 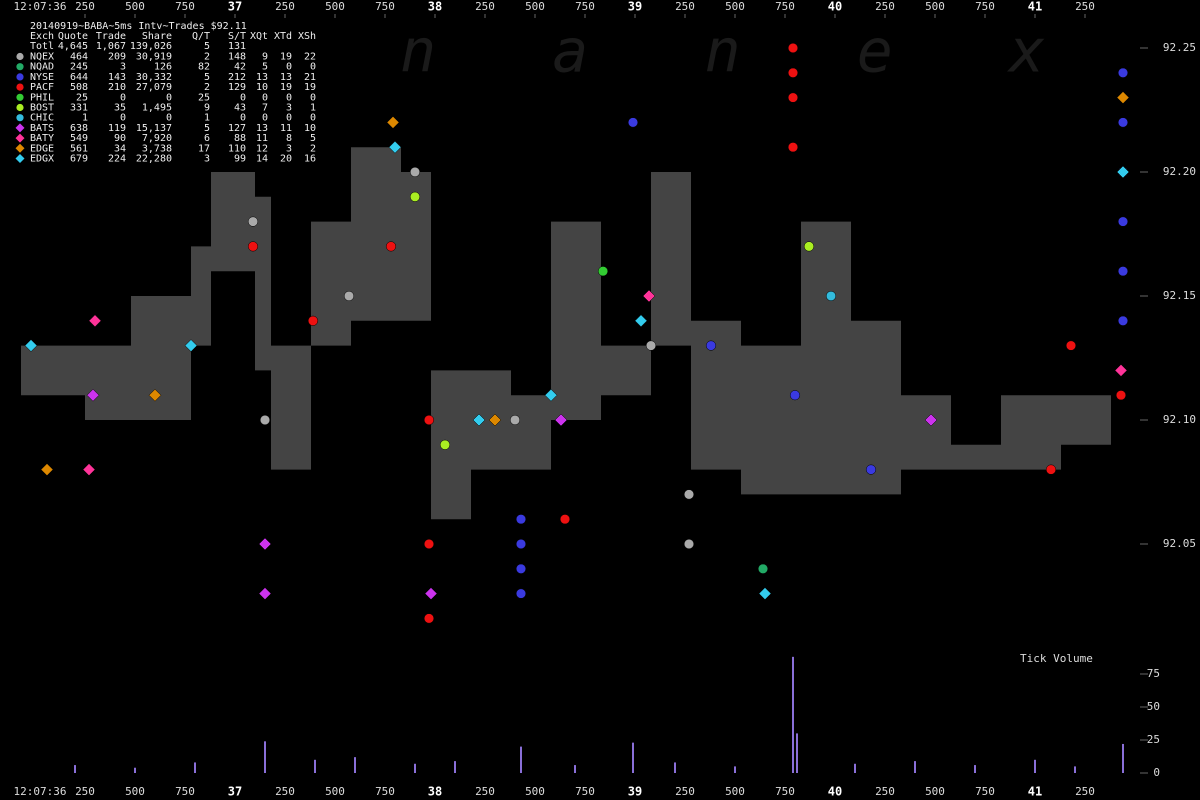 I want to click on stats-cell: 82, so click(x=204, y=67).